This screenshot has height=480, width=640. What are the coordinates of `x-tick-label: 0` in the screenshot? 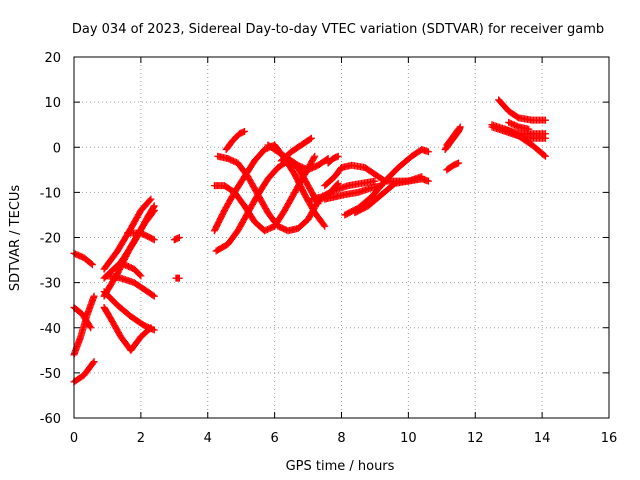 It's located at (74, 438).